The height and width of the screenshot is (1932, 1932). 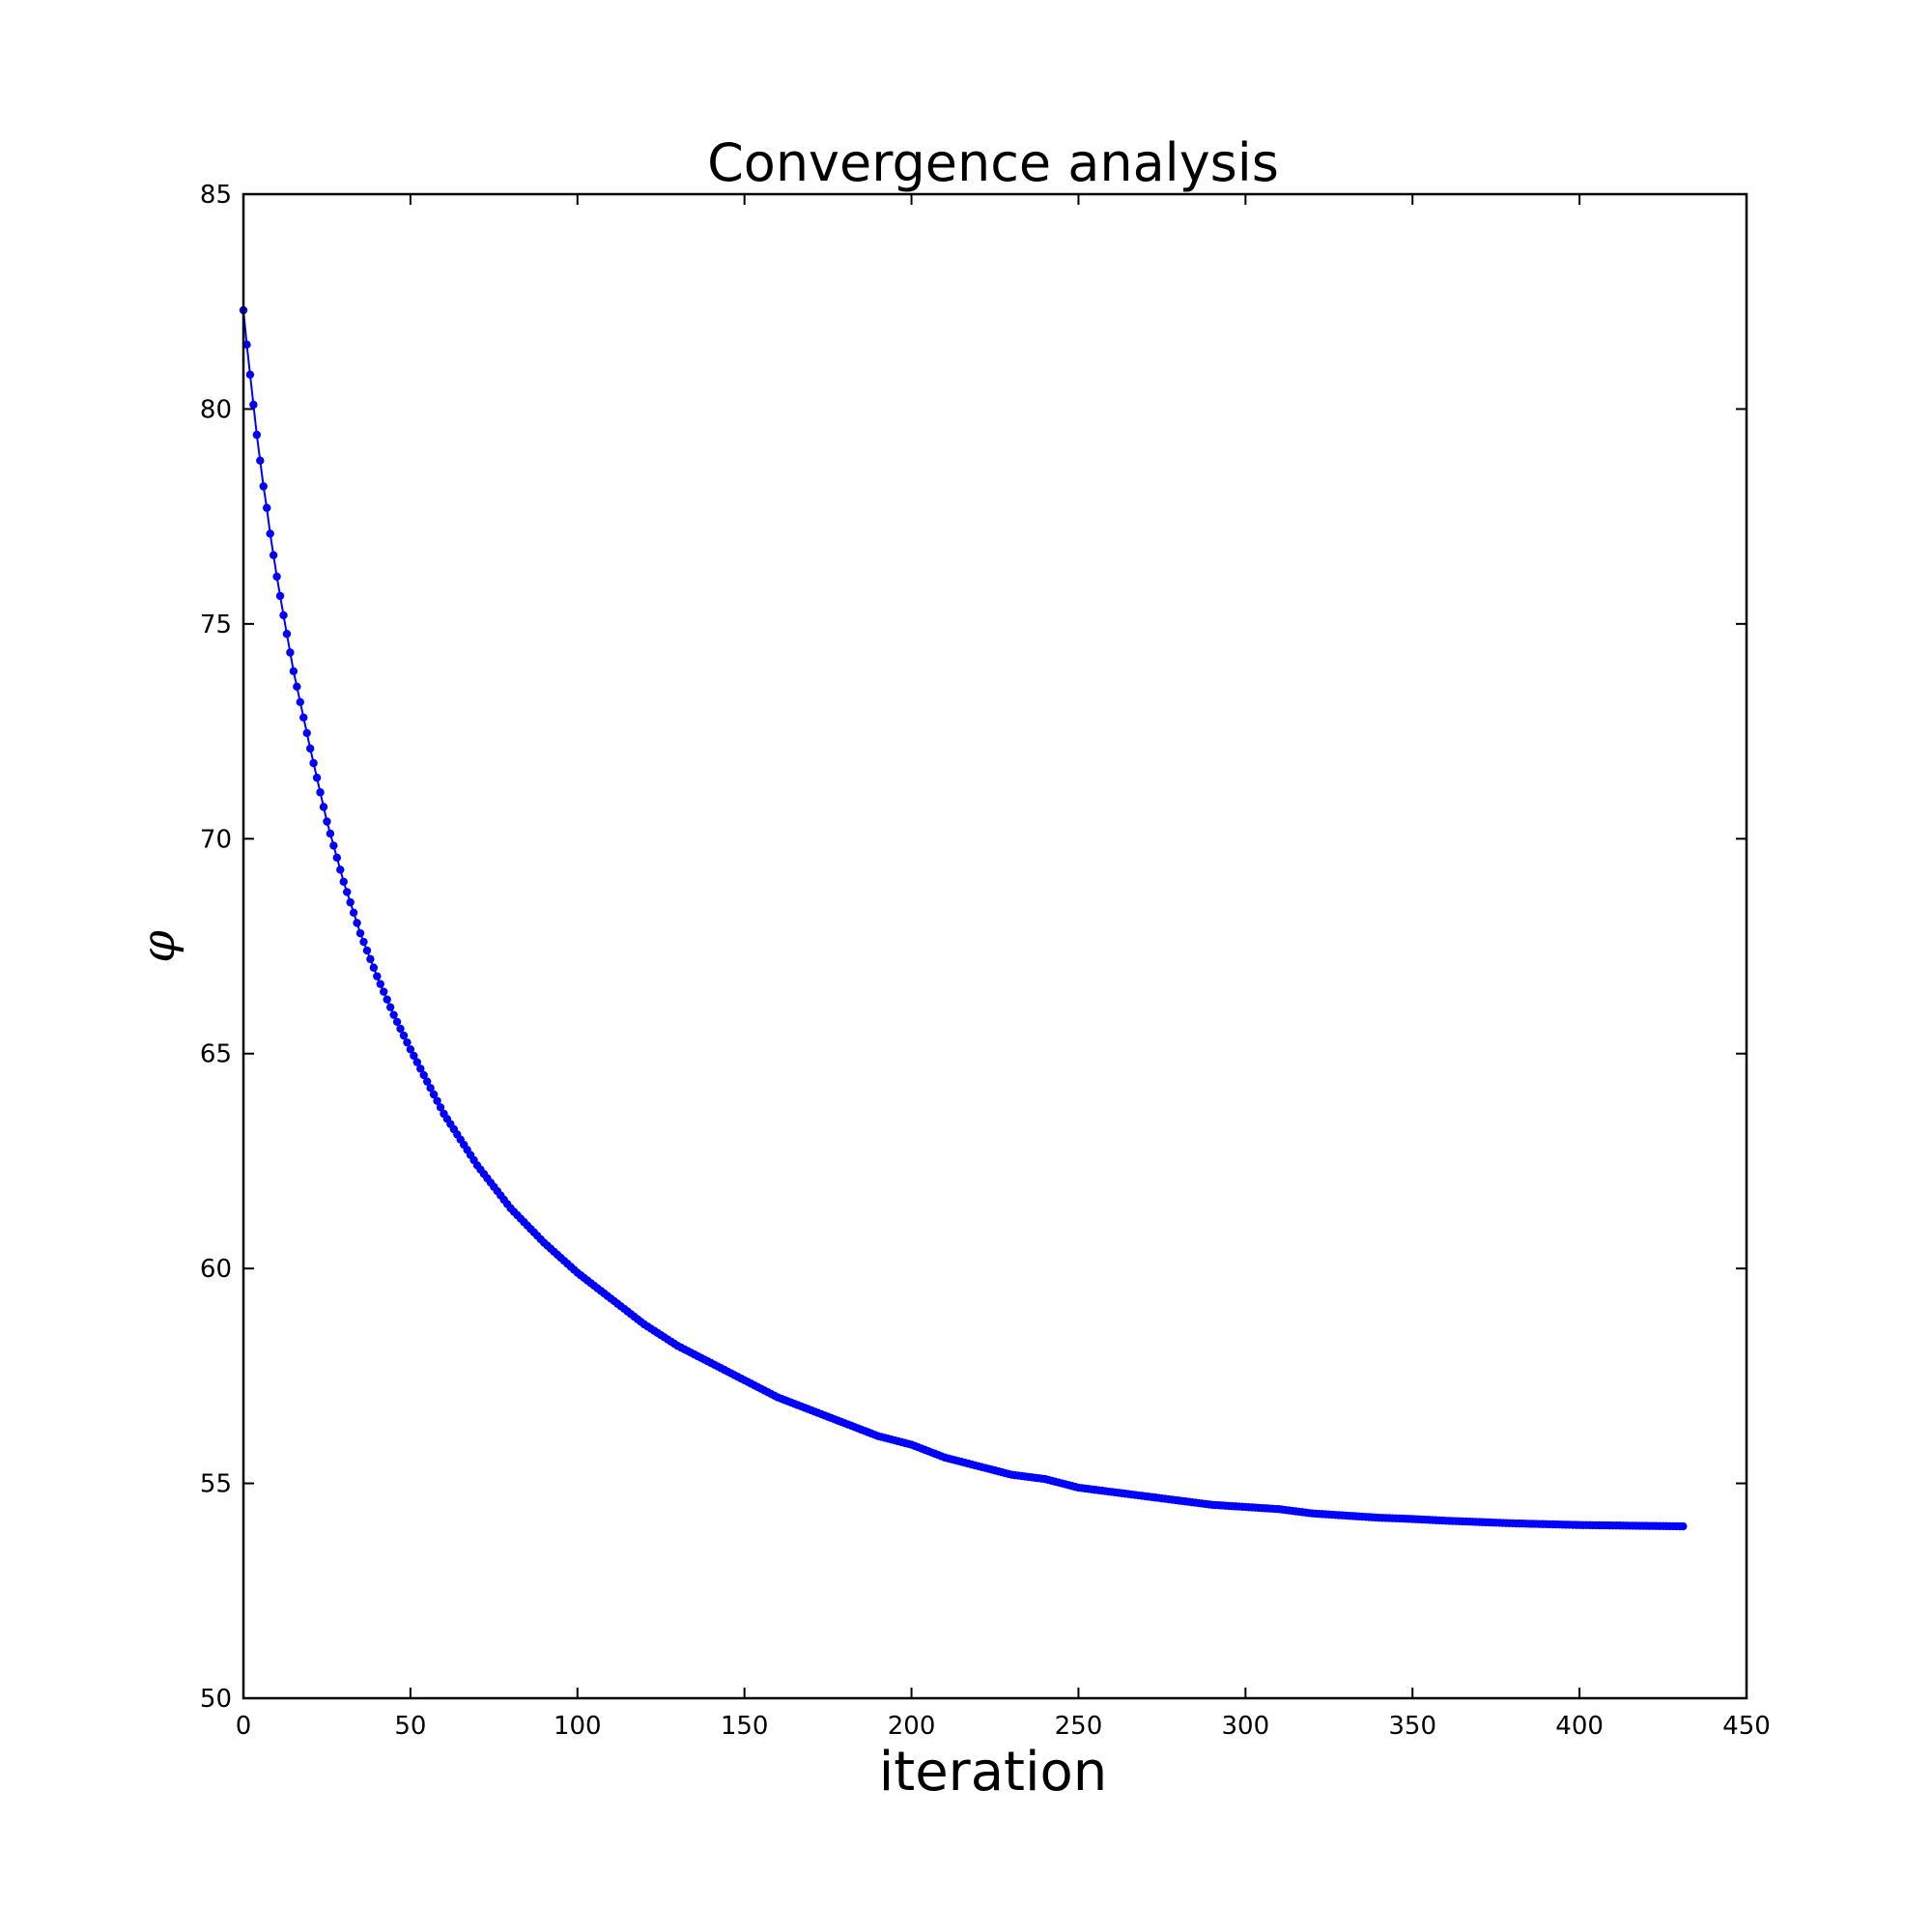 What do you see at coordinates (993, 162) in the screenshot?
I see `chart-title: Convergence analysis` at bounding box center [993, 162].